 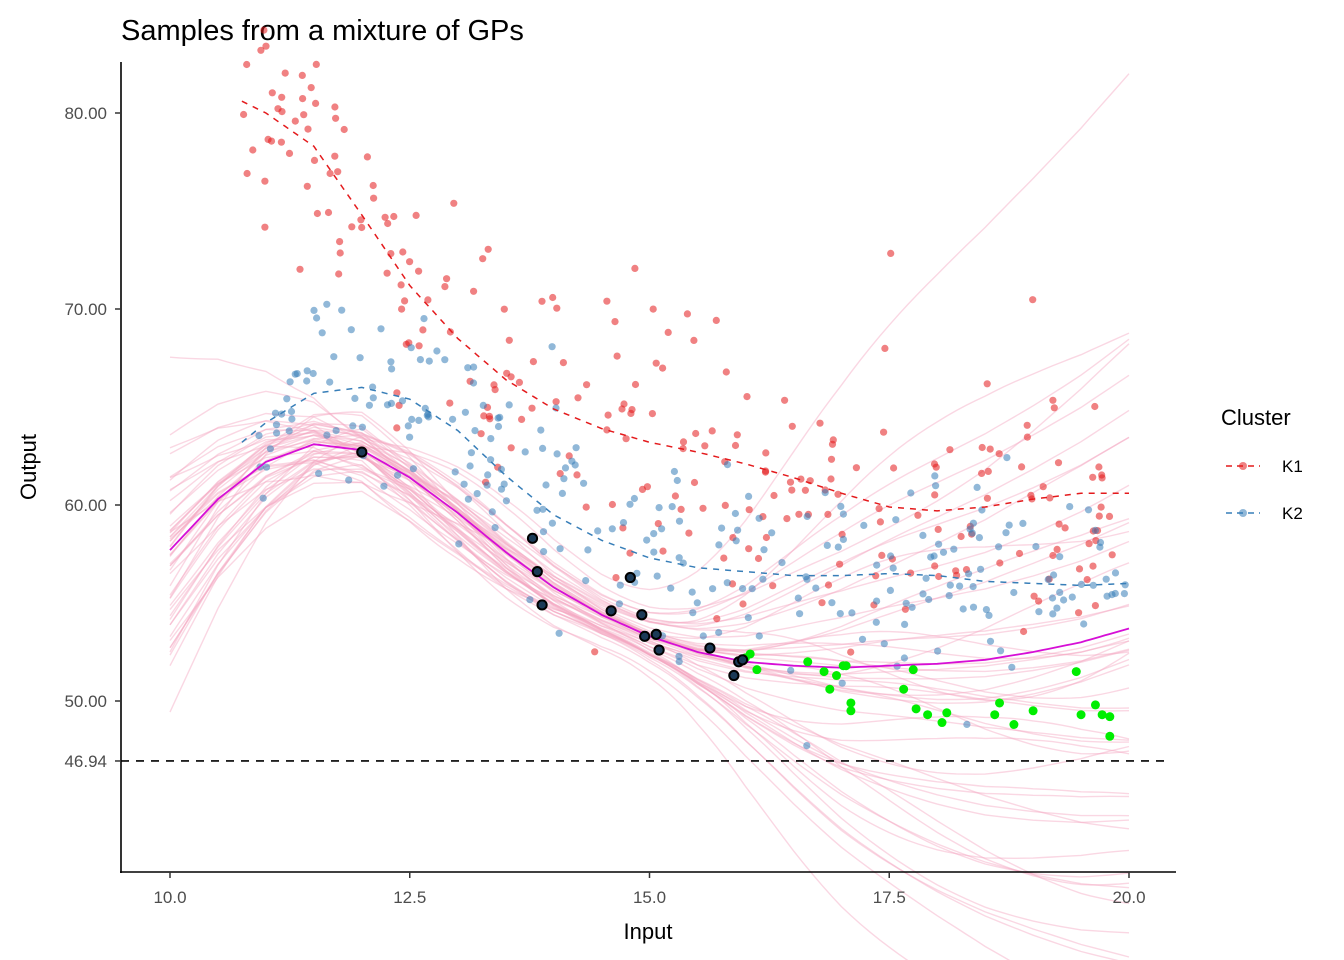 What do you see at coordinates (1243, 466) in the screenshot?
I see `legend-key-k1-point` at bounding box center [1243, 466].